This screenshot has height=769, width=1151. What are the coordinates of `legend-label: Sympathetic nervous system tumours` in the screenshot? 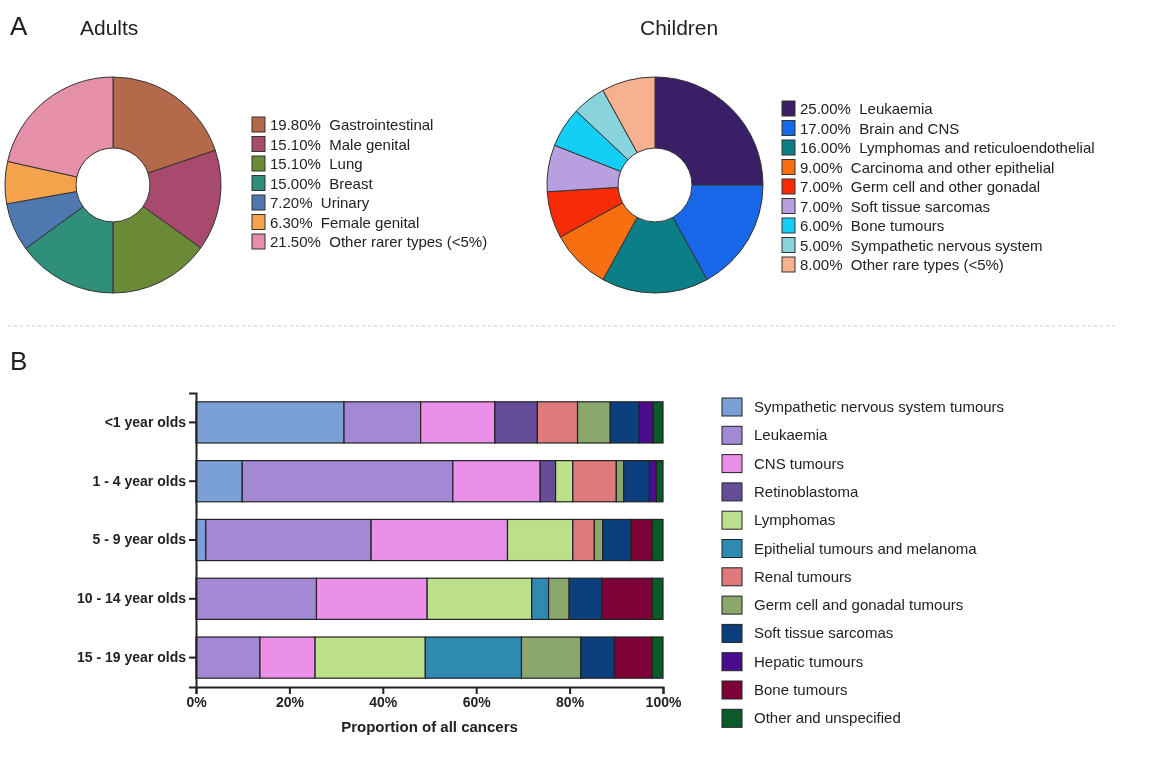 It's located at (879, 406).